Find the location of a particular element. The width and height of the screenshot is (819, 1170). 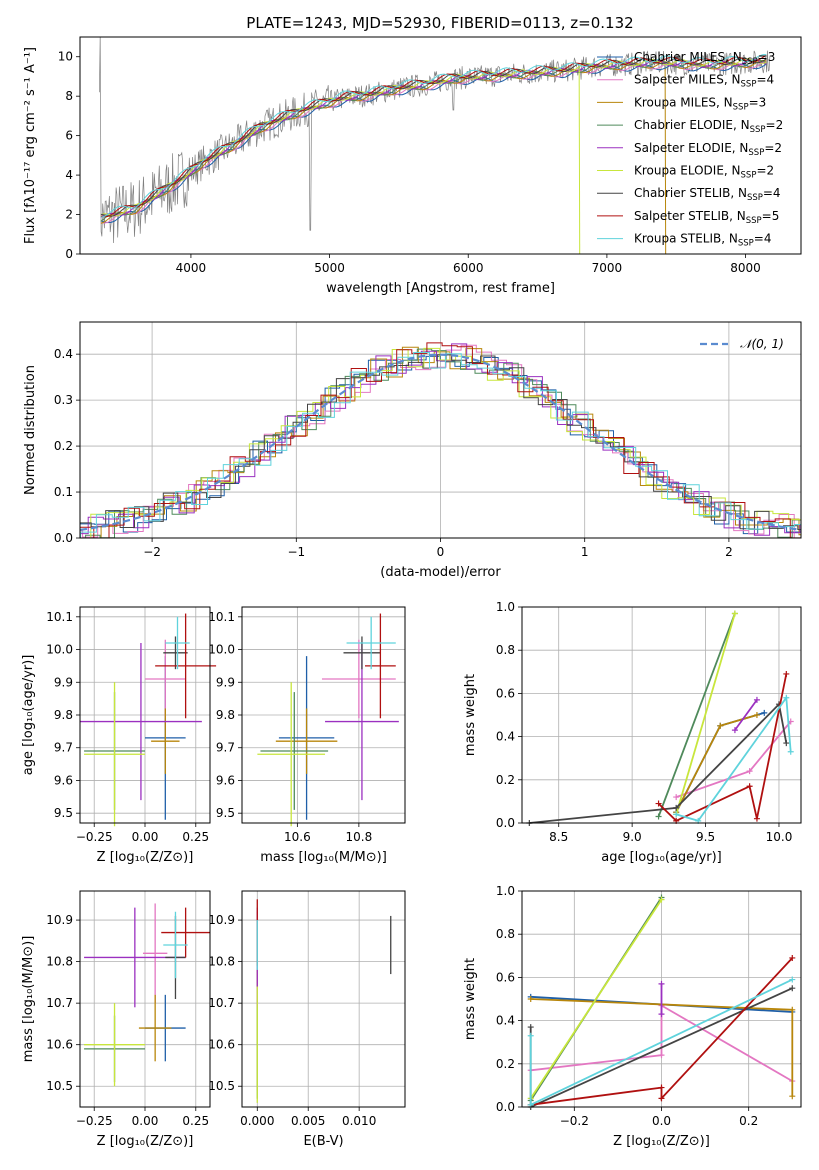

legend-entry: Salpeter MILES, NSSP=4 is located at coordinates (704, 81).